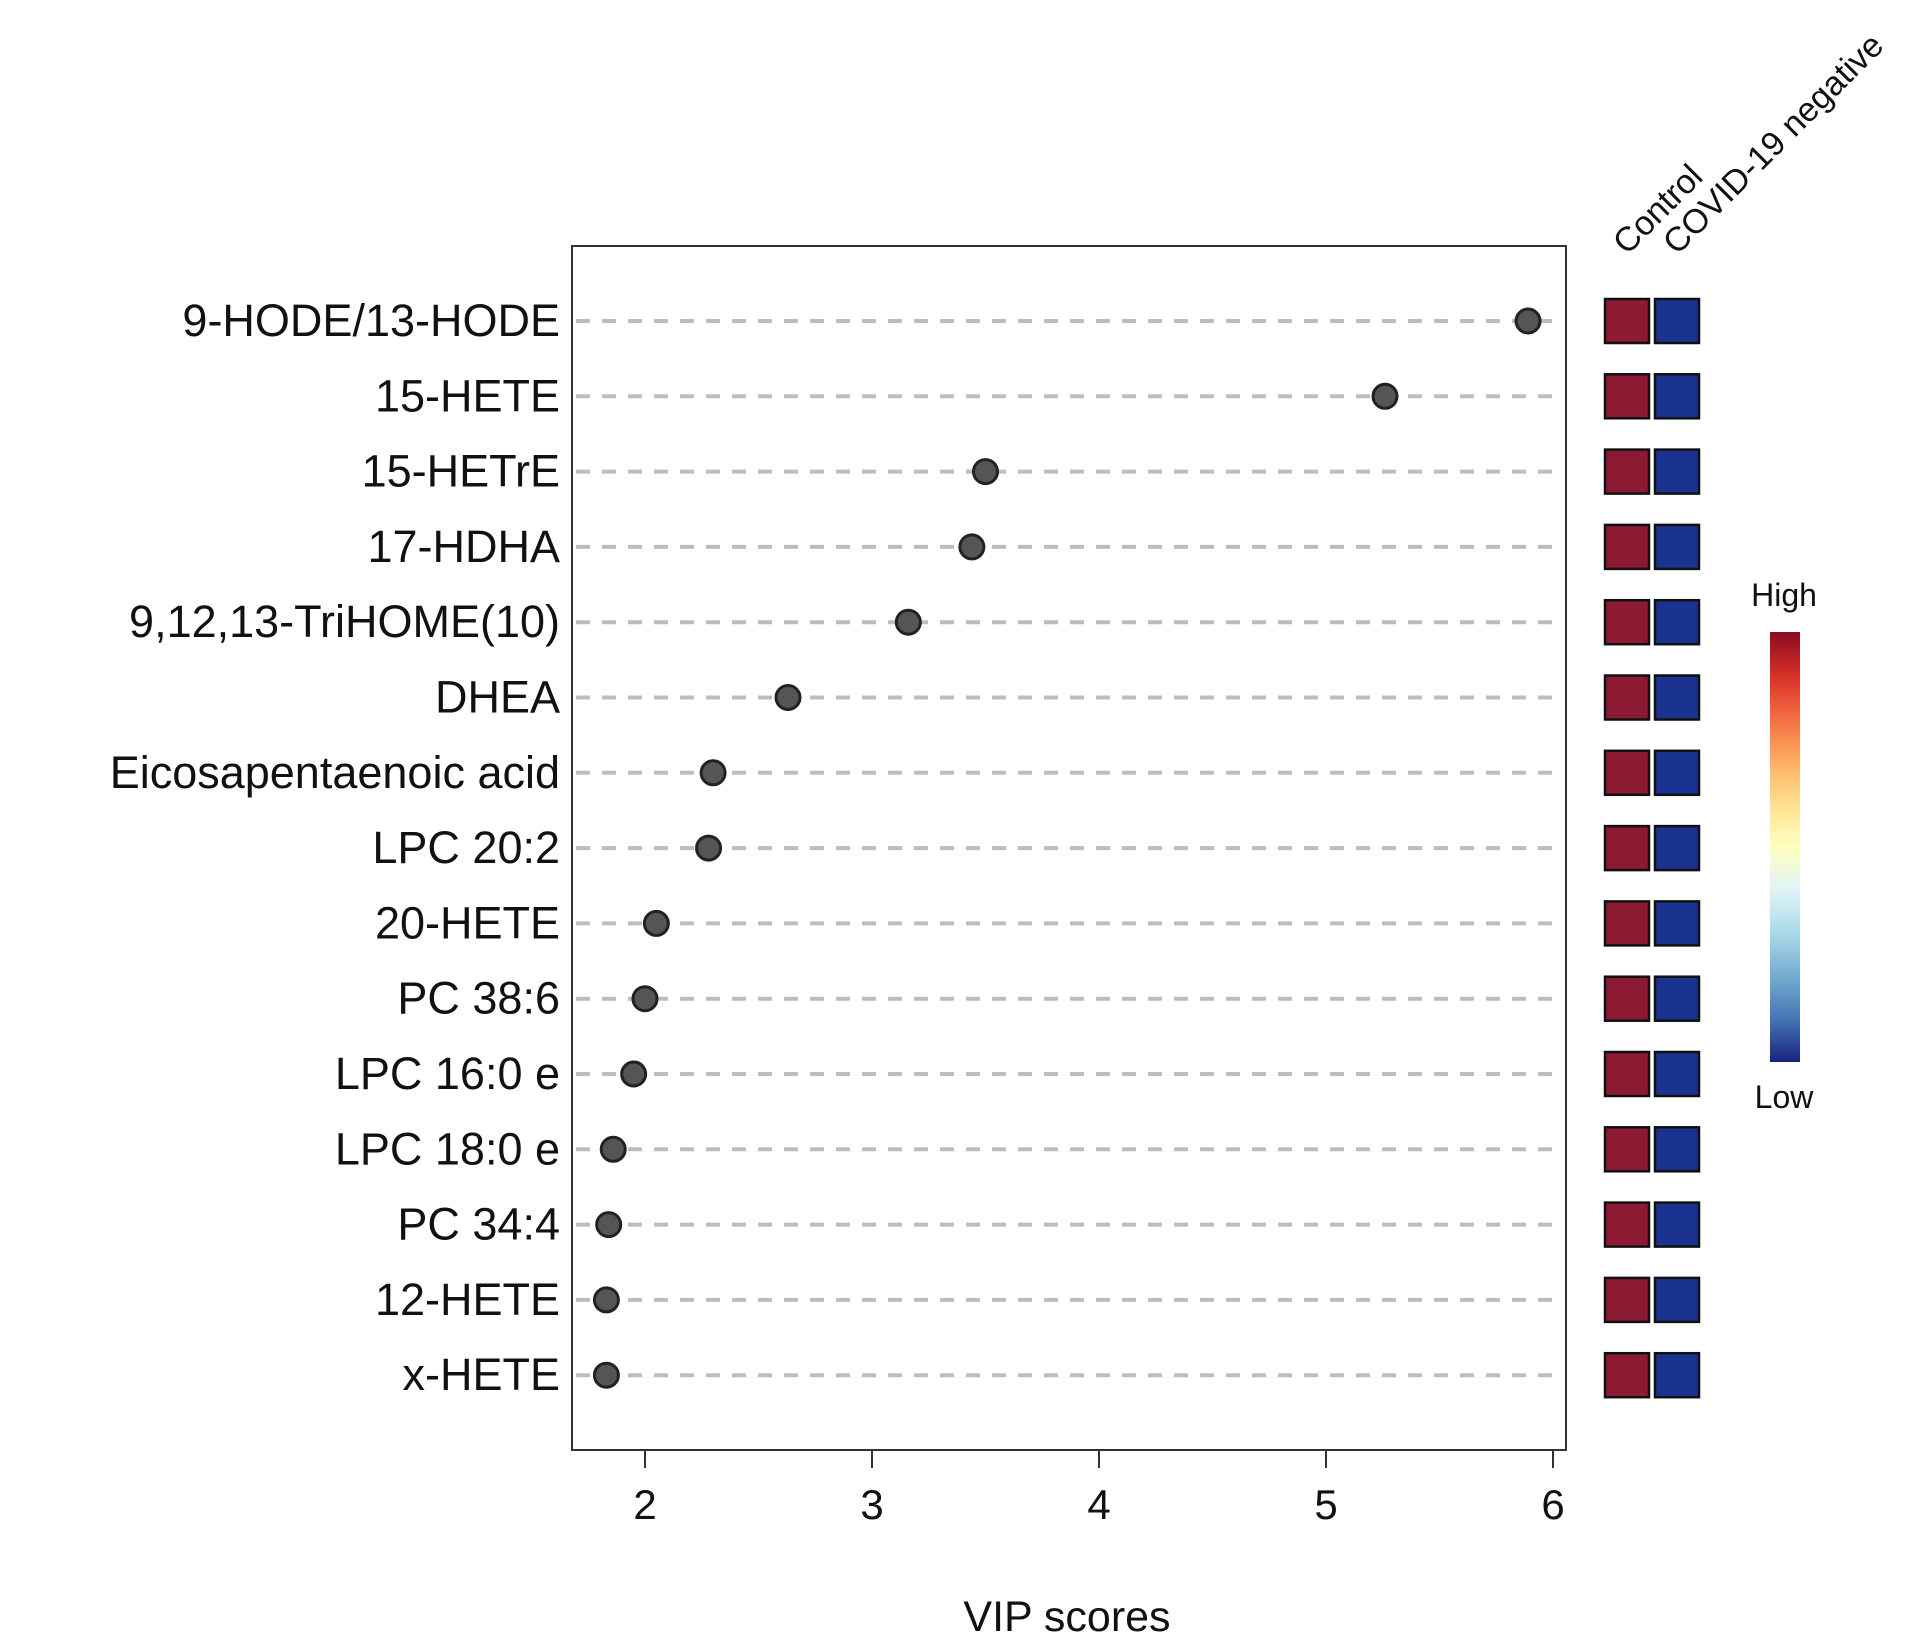 The width and height of the screenshot is (1927, 1641). I want to click on colorbar: High Low, so click(1784, 846).